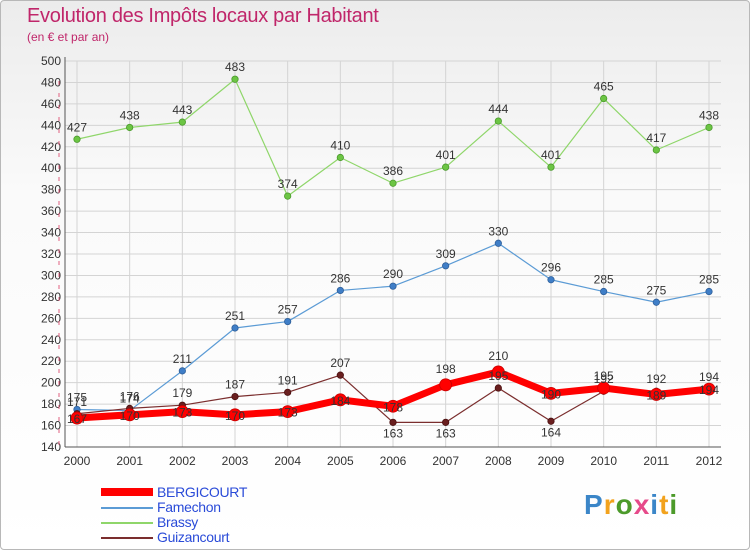 This screenshot has width=750, height=550. I want to click on logo-letter: x, so click(642, 504).